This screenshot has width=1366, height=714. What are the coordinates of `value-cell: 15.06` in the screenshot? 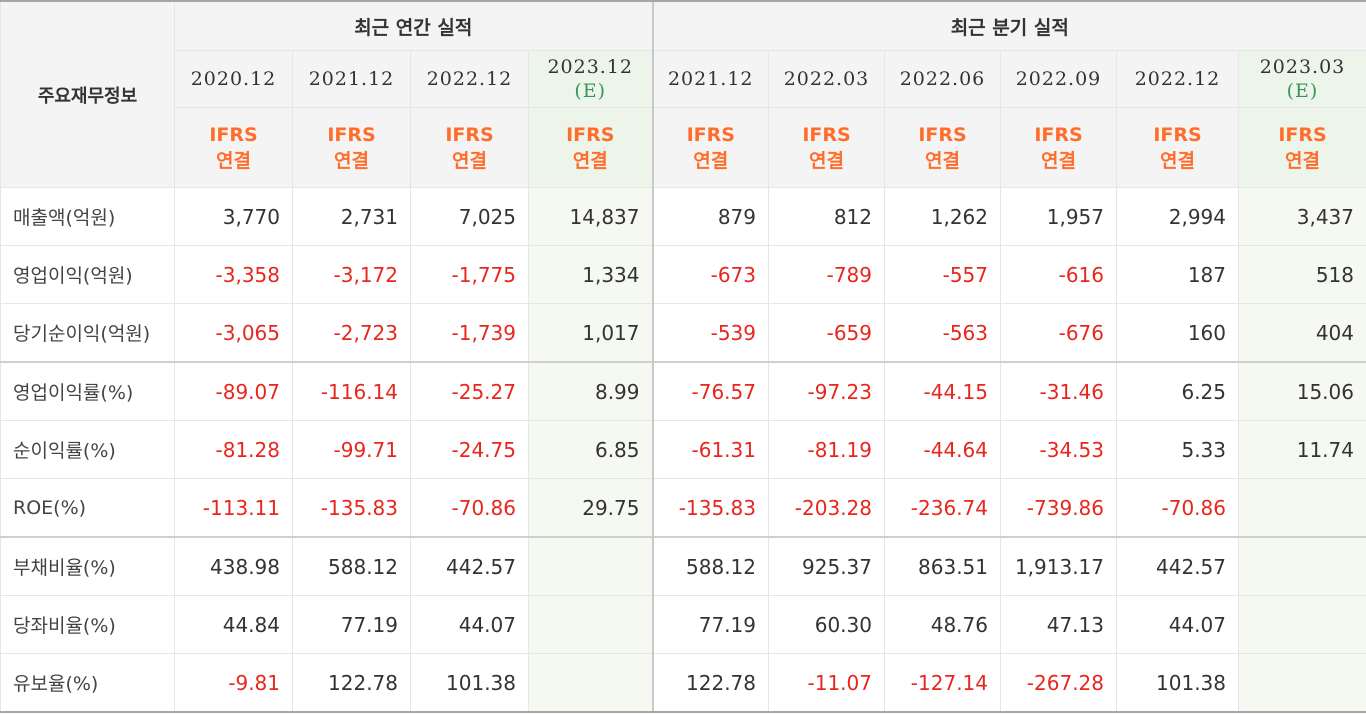 It's located at (1302, 391).